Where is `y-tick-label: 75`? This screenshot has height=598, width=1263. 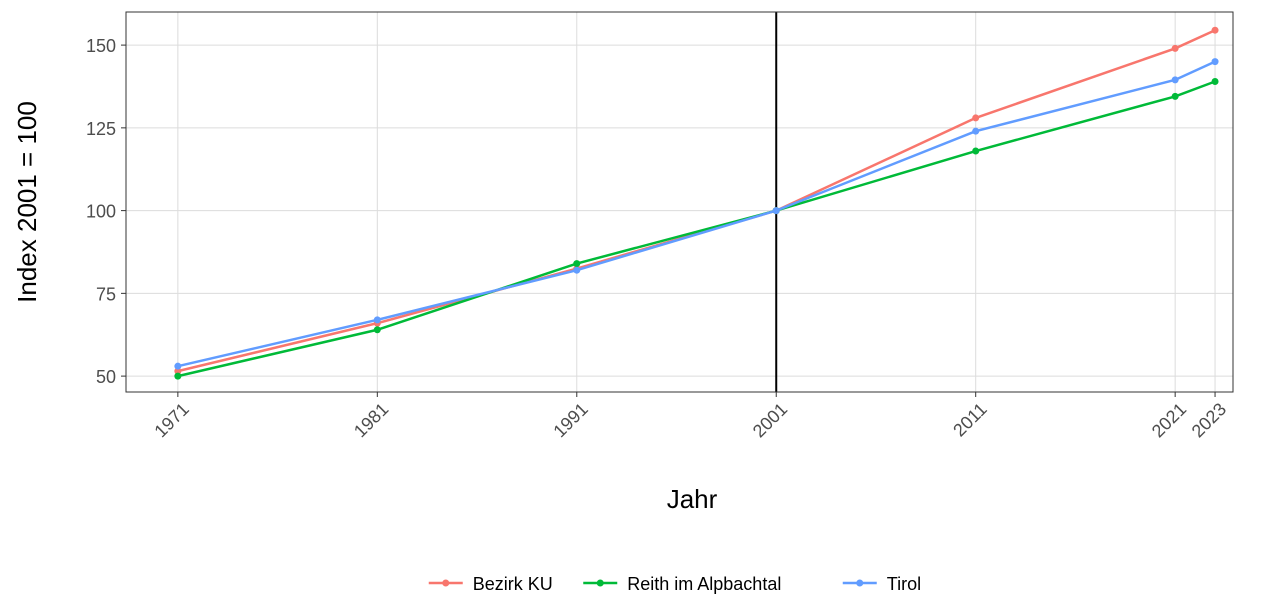 y-tick-label: 75 is located at coordinates (106, 294).